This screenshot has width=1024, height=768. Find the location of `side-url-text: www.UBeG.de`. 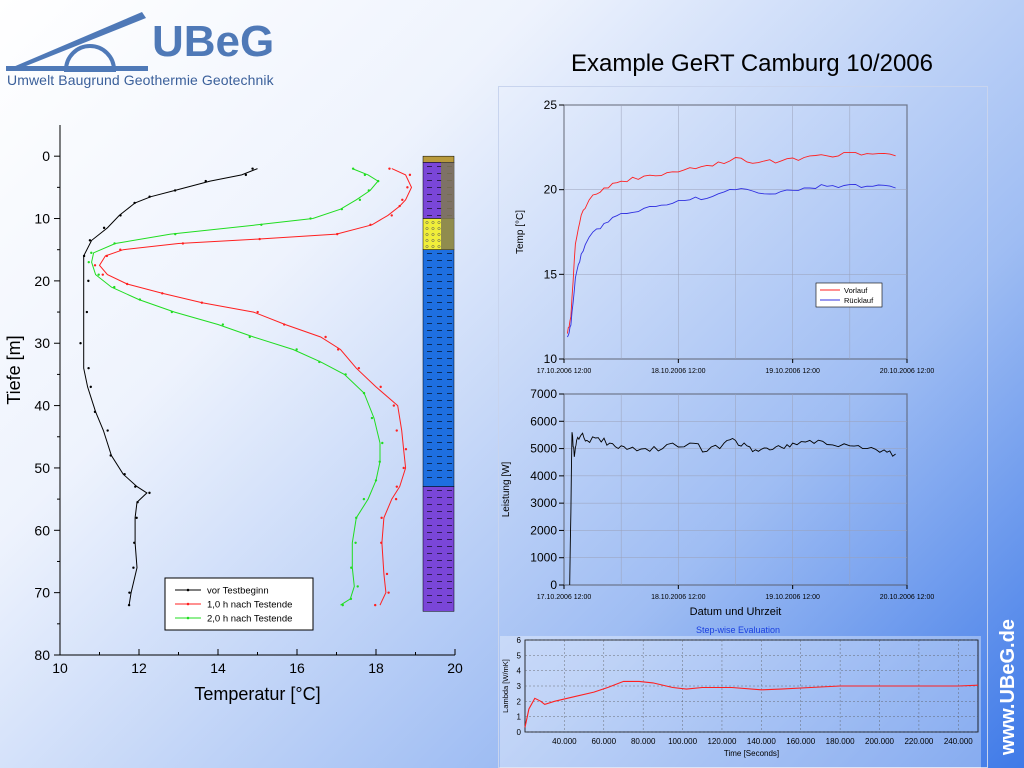

side-url-text: www.UBeG.de is located at coordinates (1008, 687).